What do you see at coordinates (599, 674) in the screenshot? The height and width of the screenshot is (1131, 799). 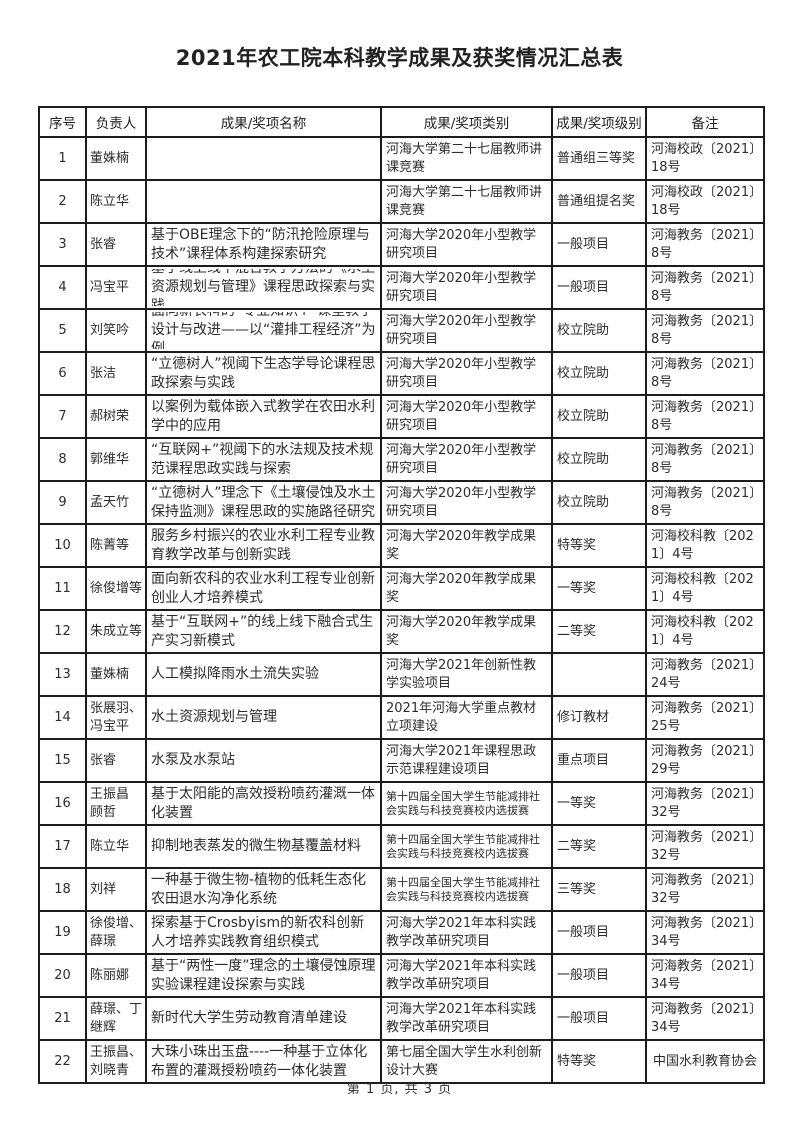 I see `cell-level` at bounding box center [599, 674].